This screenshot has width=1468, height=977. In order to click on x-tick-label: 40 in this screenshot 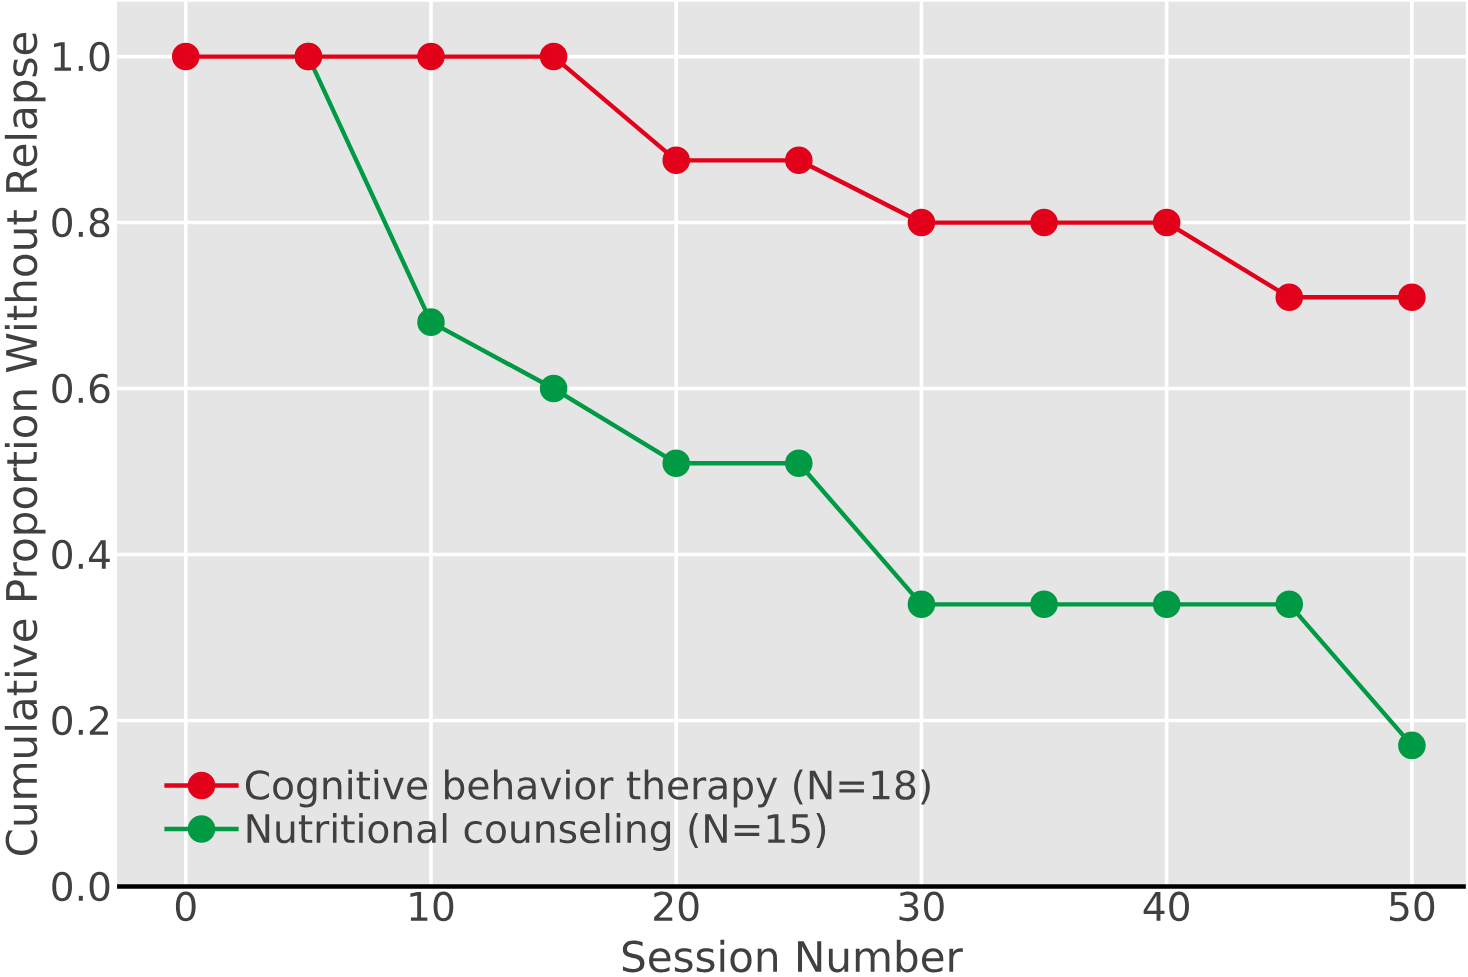, I will do `click(1166, 906)`.